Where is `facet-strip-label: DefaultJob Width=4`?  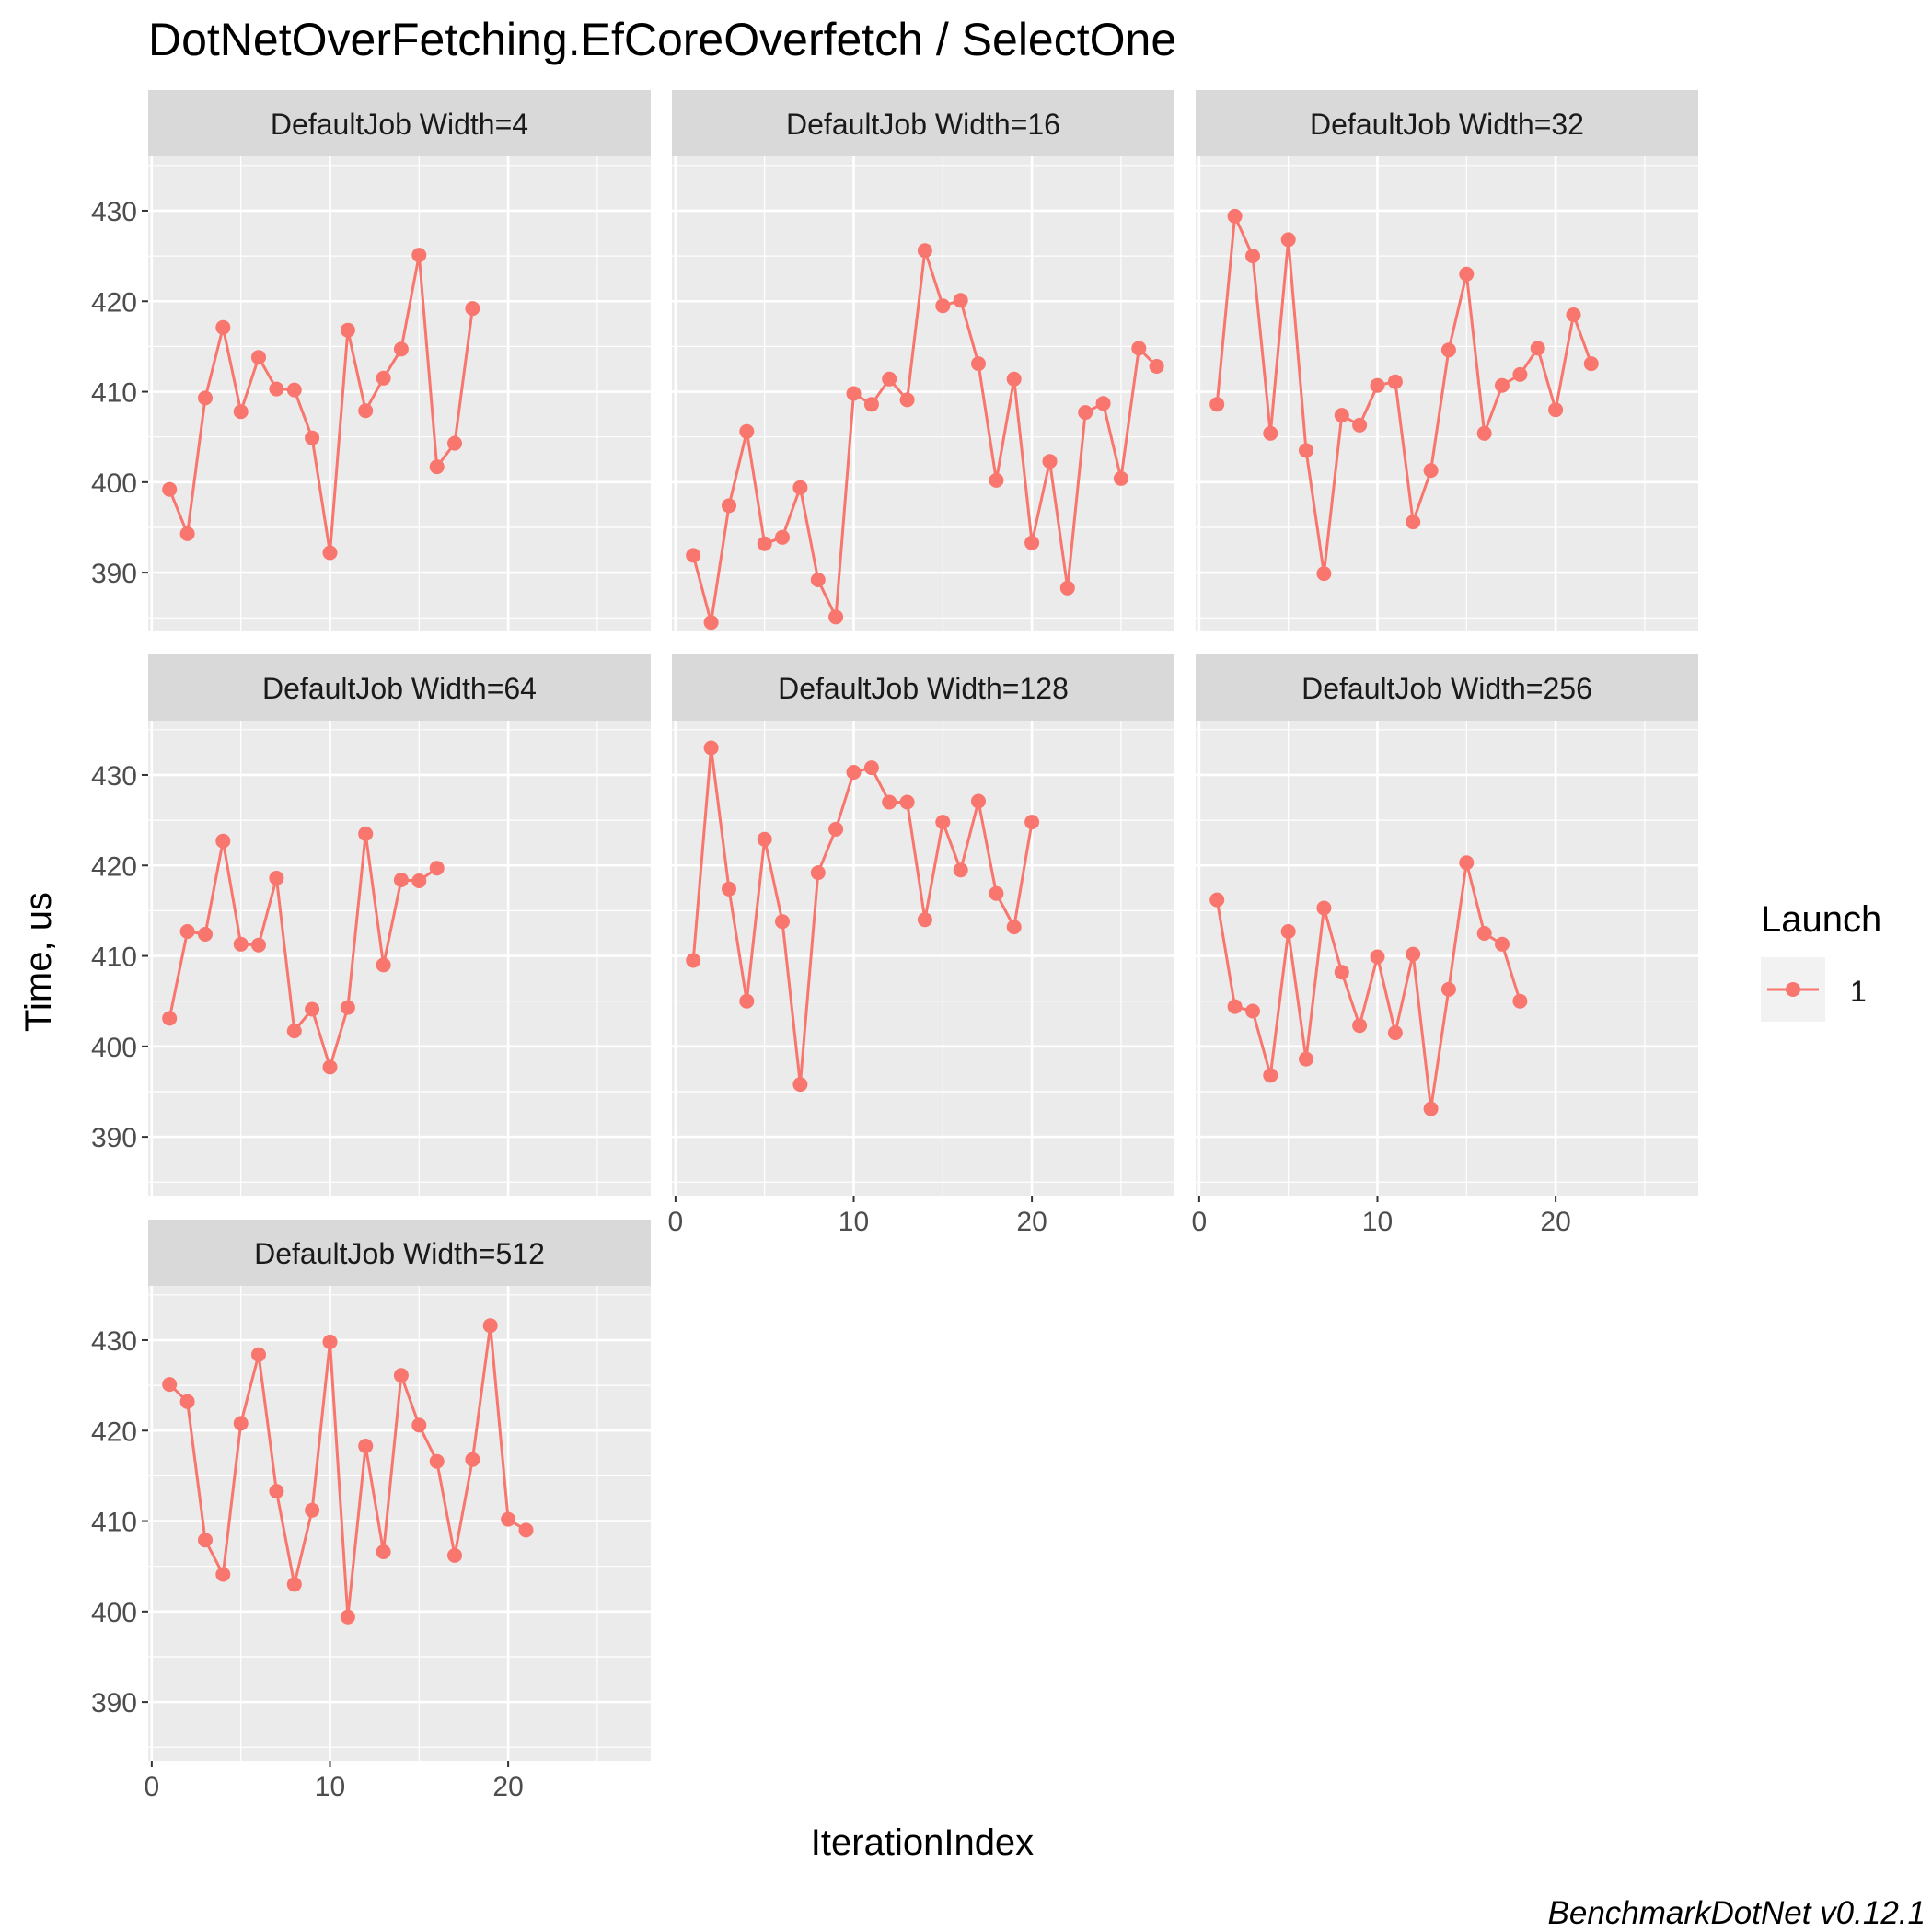
facet-strip-label: DefaultJob Width=4 is located at coordinates (400, 125).